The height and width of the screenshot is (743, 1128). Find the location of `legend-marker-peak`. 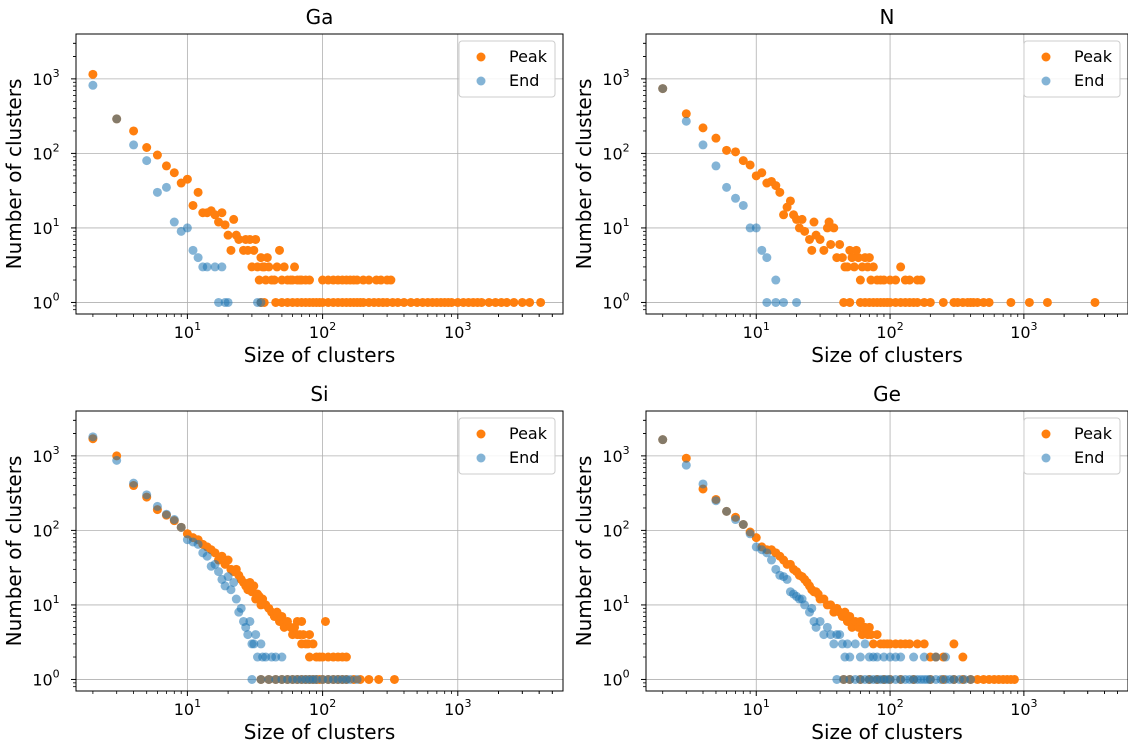

legend-marker-peak is located at coordinates (1046, 57).